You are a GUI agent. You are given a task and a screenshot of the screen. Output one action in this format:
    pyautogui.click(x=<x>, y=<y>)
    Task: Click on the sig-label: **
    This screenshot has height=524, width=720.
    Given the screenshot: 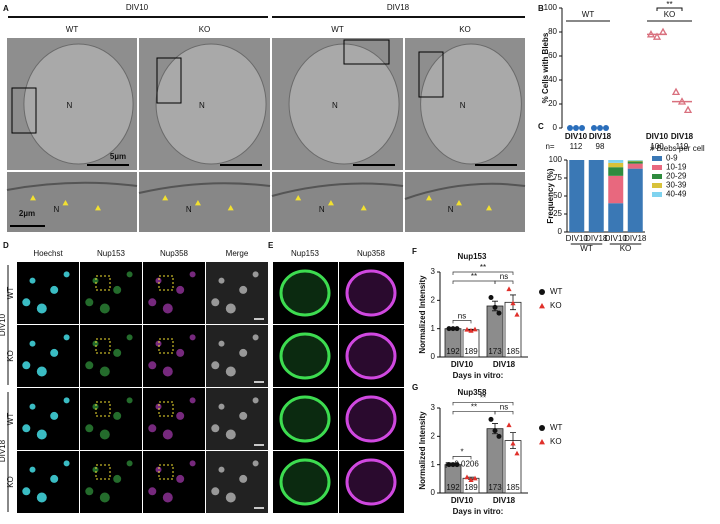 What is the action you would take?
    pyautogui.click(x=669, y=4)
    